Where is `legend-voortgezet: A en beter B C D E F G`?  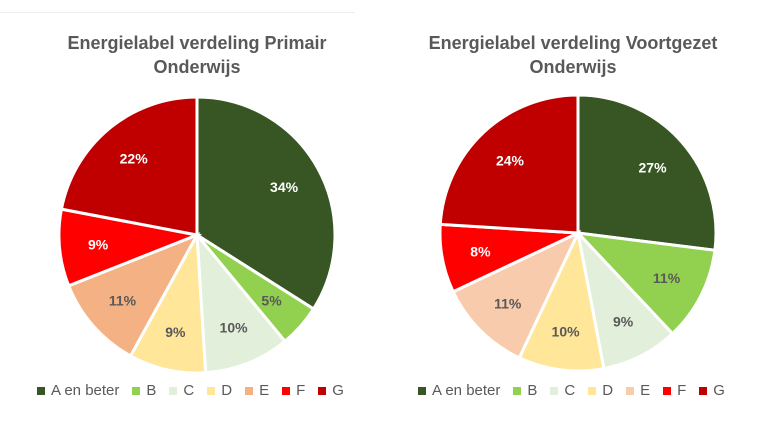 legend-voortgezet: A en beter B C D E F G is located at coordinates (578, 390).